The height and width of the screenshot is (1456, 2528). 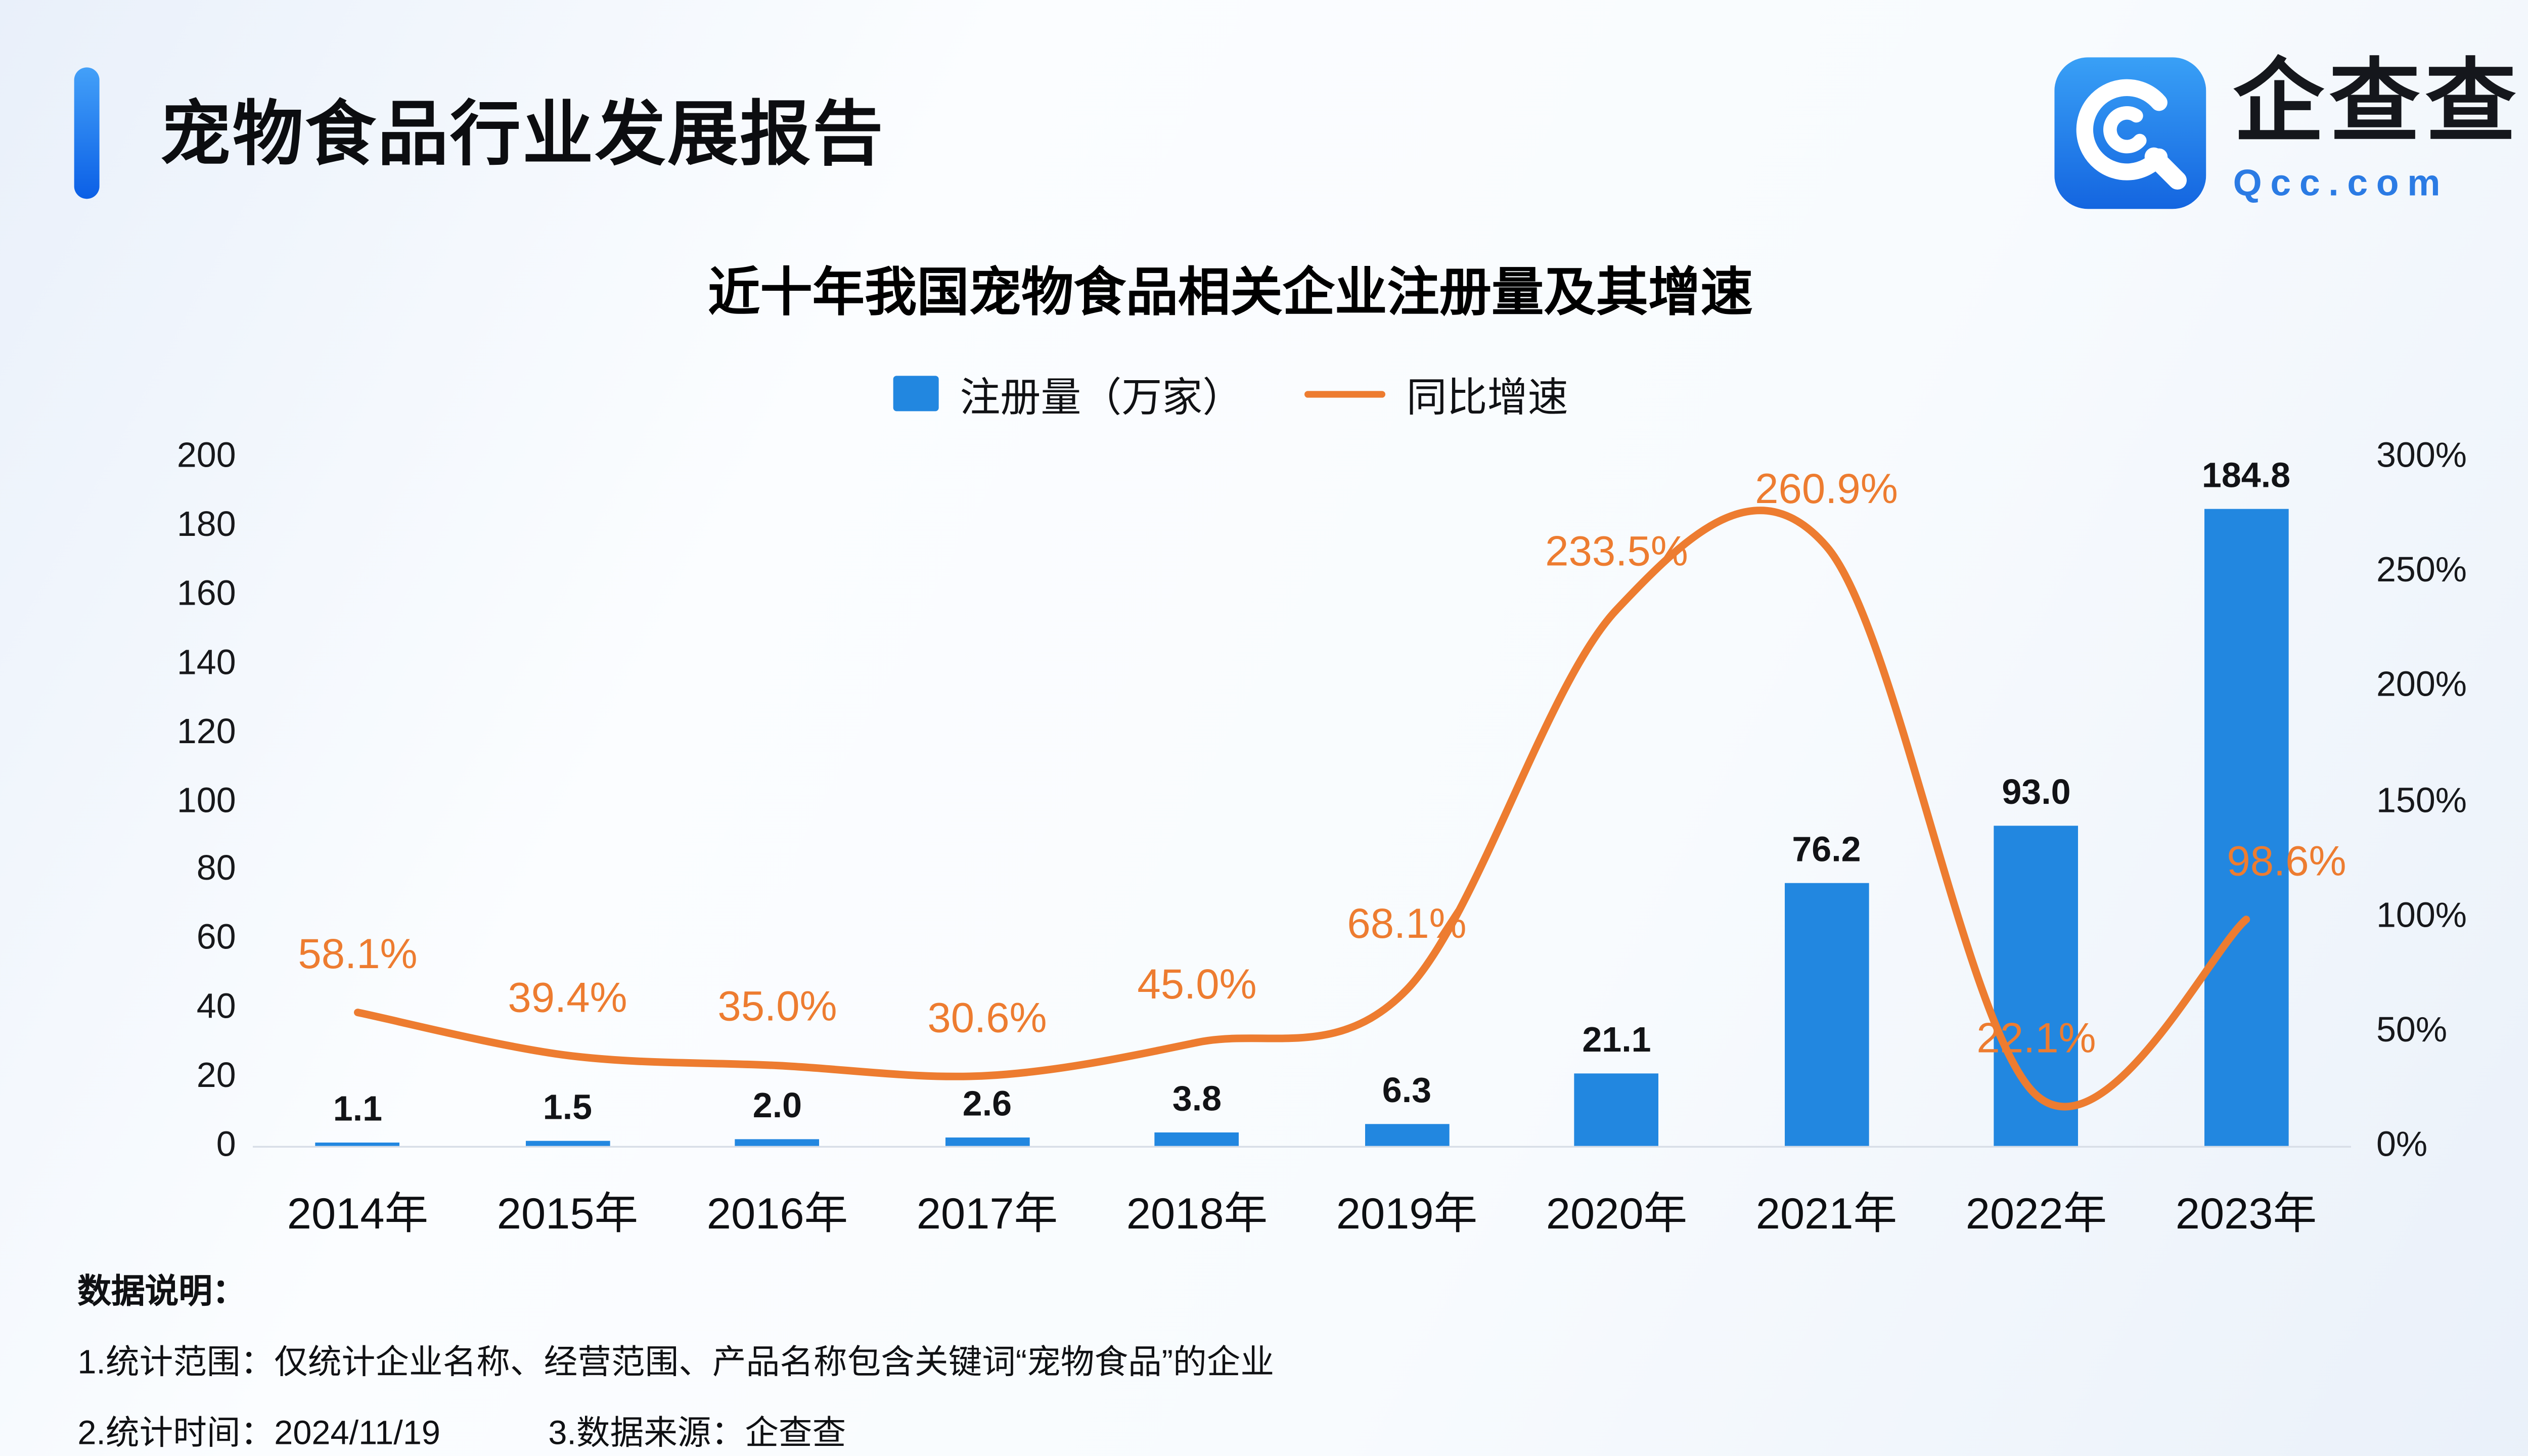 What do you see at coordinates (216, 938) in the screenshot?
I see `y-axis-tick-left: 60` at bounding box center [216, 938].